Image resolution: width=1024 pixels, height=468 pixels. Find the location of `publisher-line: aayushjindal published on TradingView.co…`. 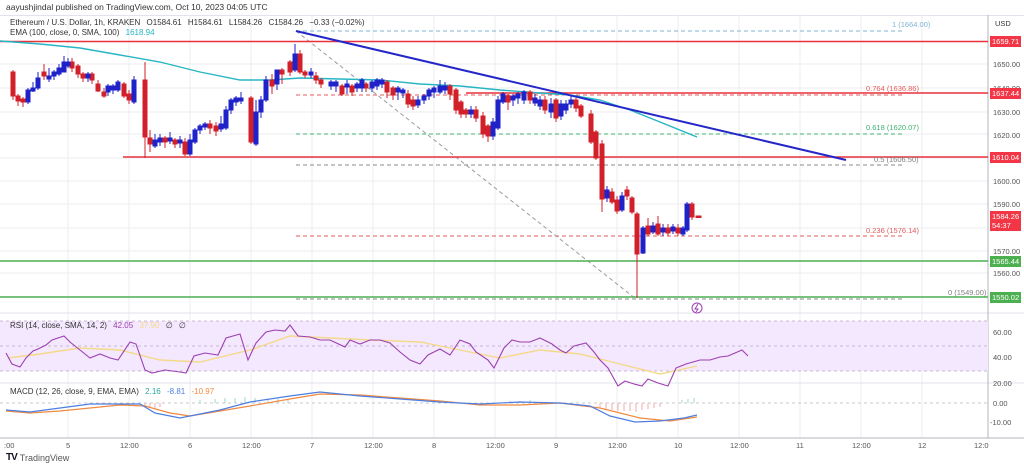

publisher-line: aayushjindal published on TradingView.co… is located at coordinates (137, 7).